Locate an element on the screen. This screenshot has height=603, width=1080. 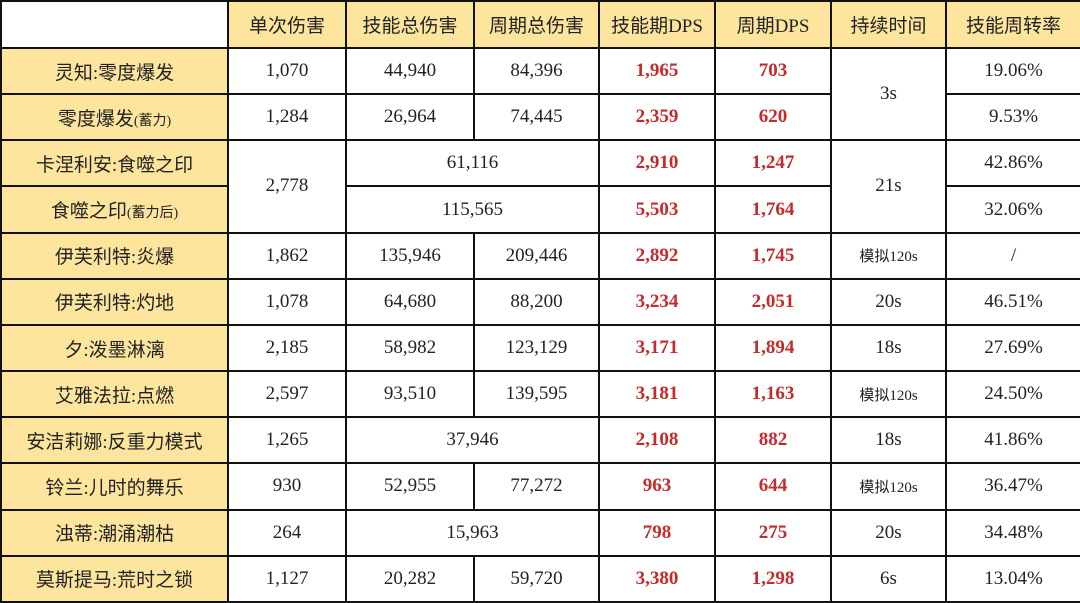
skill-name: 食噬之印 is located at coordinates (88, 212).